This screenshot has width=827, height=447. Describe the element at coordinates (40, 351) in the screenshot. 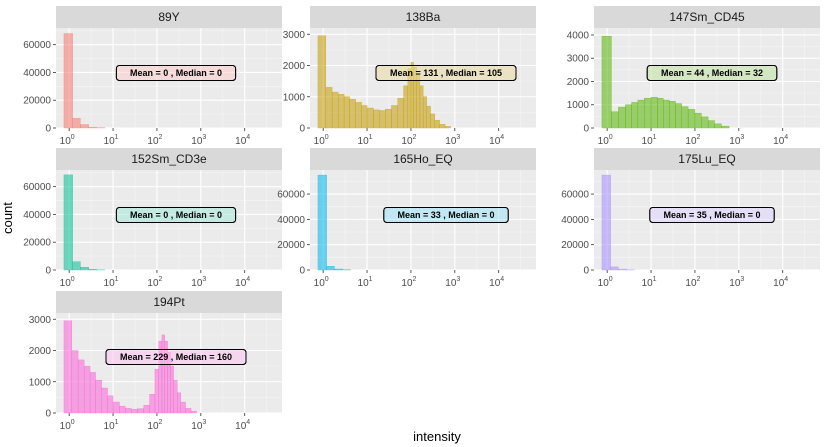

I see `y-tick-label: 2000` at that location.